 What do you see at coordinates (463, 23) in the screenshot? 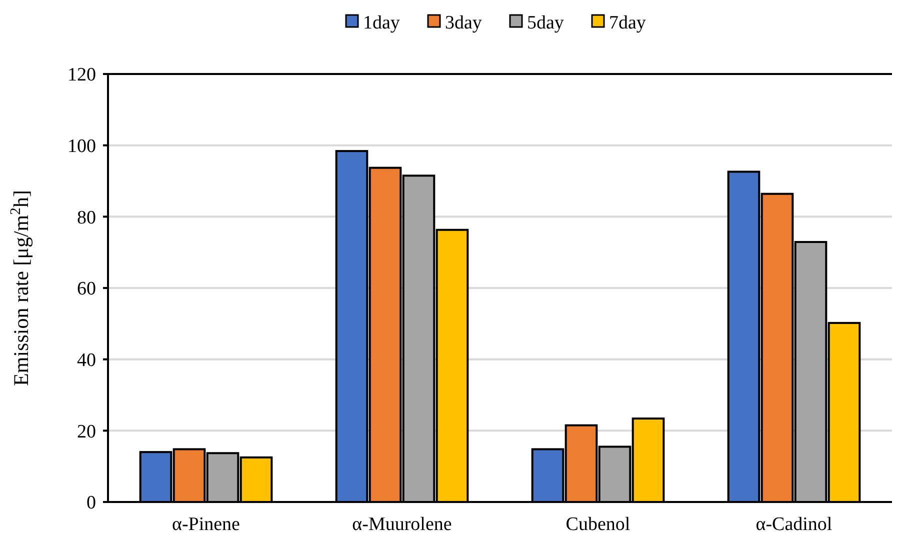
I see `legend-label: 3day` at bounding box center [463, 23].